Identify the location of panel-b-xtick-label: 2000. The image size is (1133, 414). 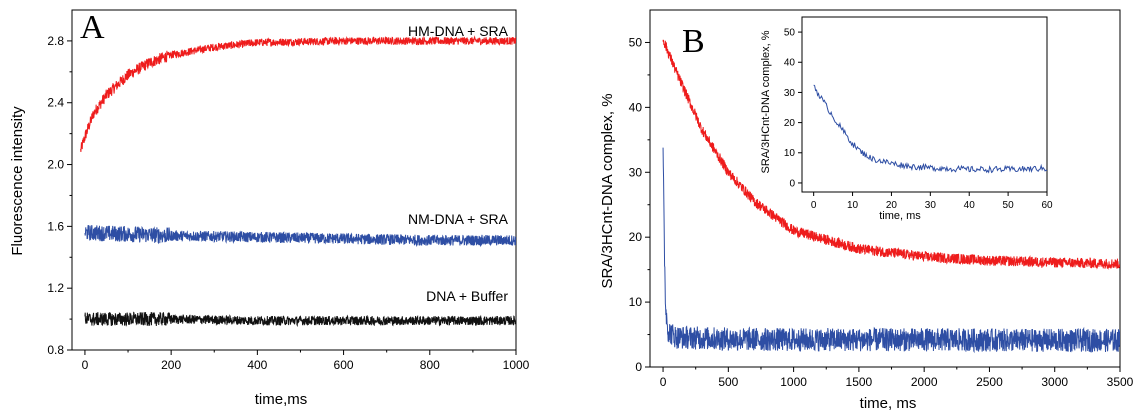
(924, 382).